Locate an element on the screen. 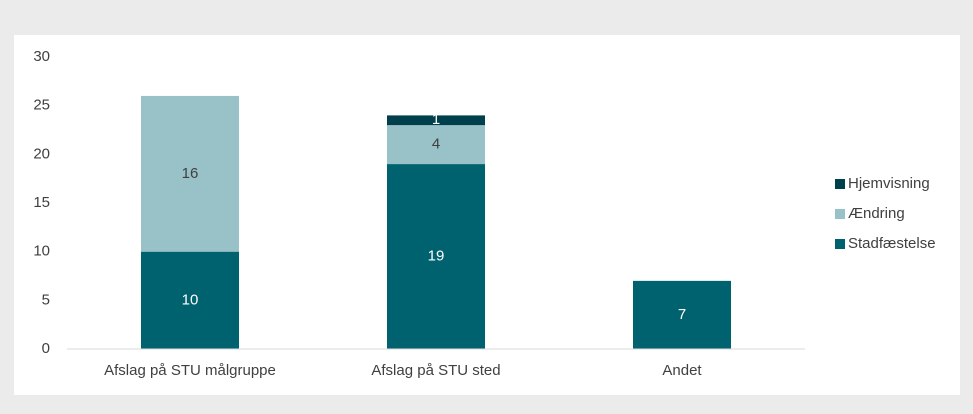  x-tick-label: Afslag på STU sted is located at coordinates (435, 370).